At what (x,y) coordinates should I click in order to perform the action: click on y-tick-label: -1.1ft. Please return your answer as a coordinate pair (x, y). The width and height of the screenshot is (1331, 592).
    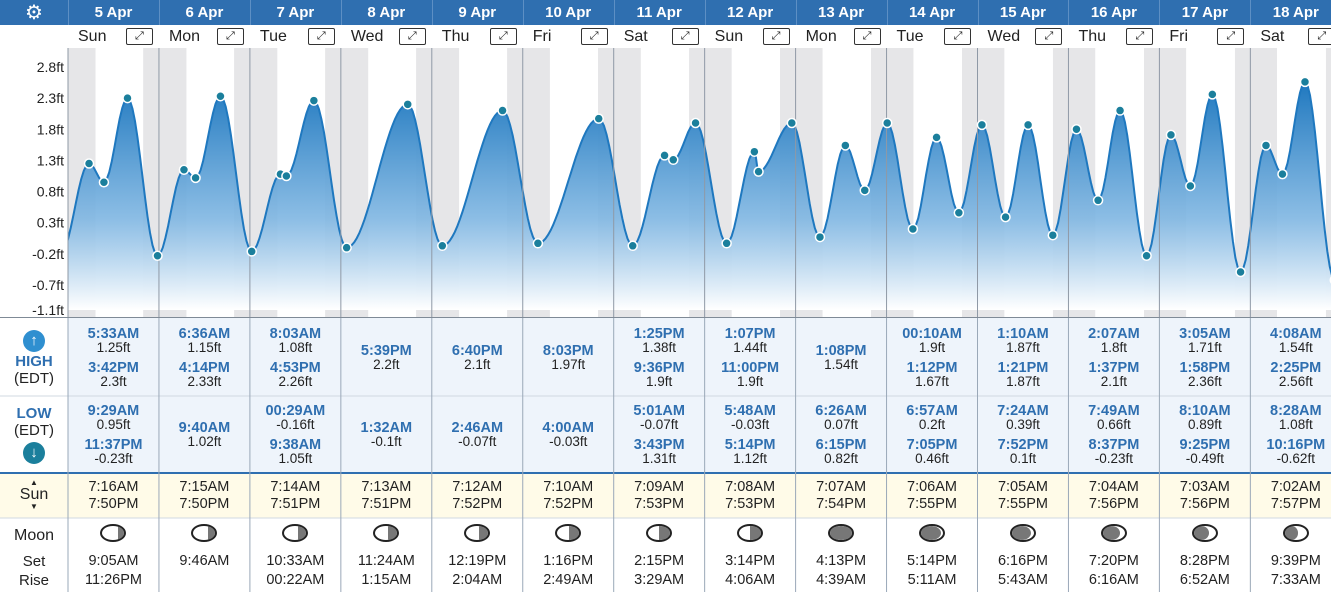
    Looking at the image, I should click on (48, 310).